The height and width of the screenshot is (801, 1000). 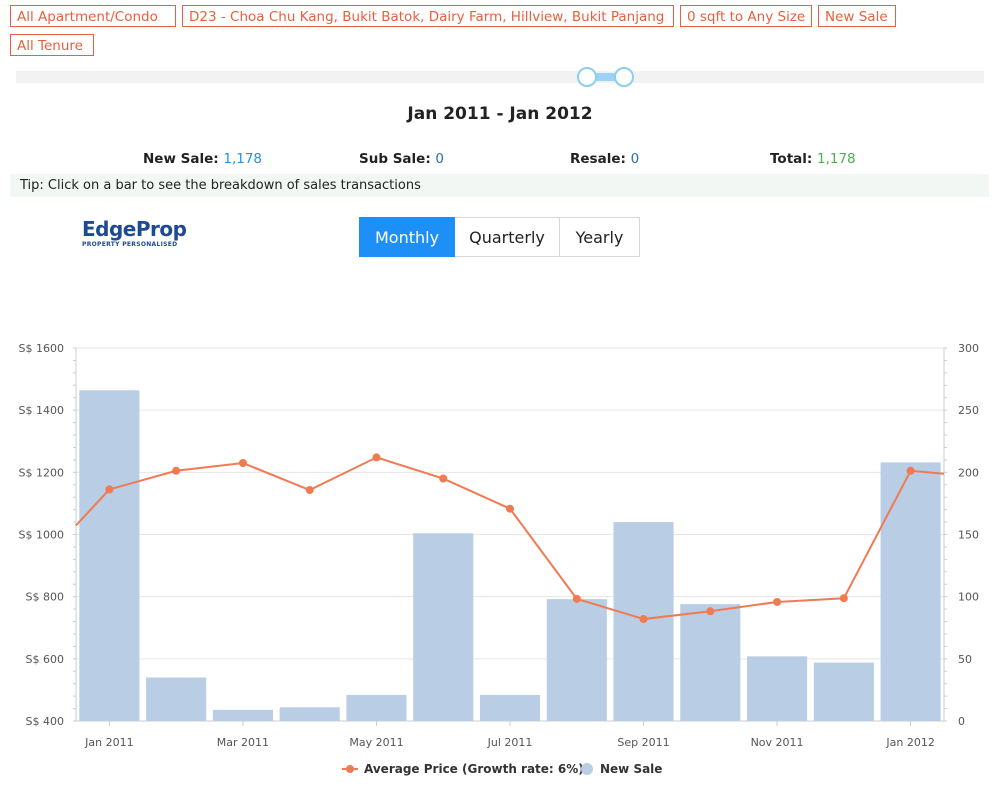 I want to click on stat-new-sale-label: New Sale:, so click(x=181, y=159).